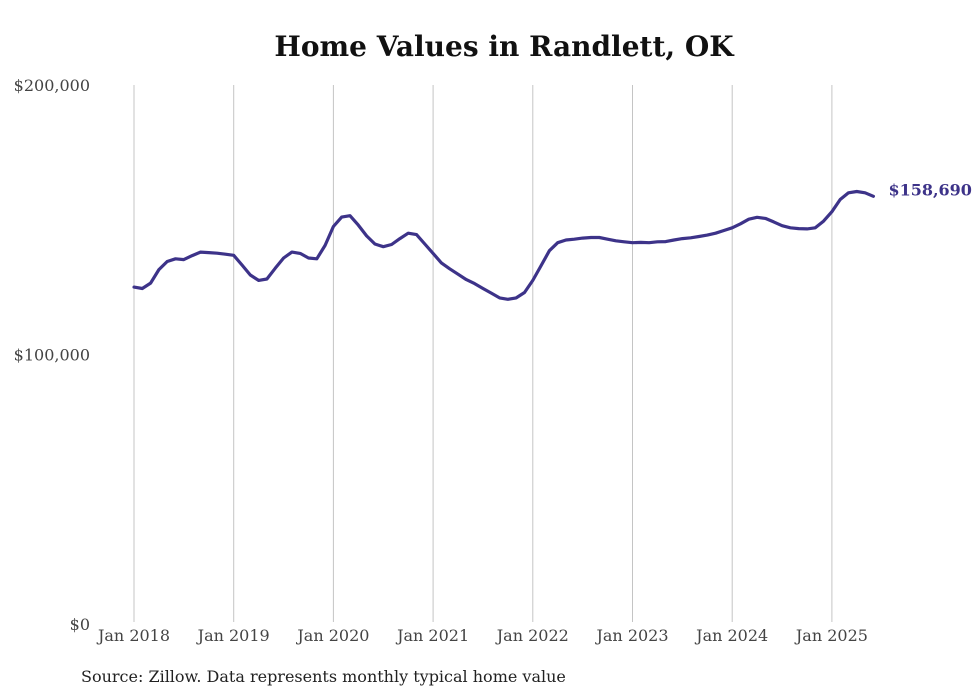  I want to click on y-tick-label: $200,000, so click(52, 85).